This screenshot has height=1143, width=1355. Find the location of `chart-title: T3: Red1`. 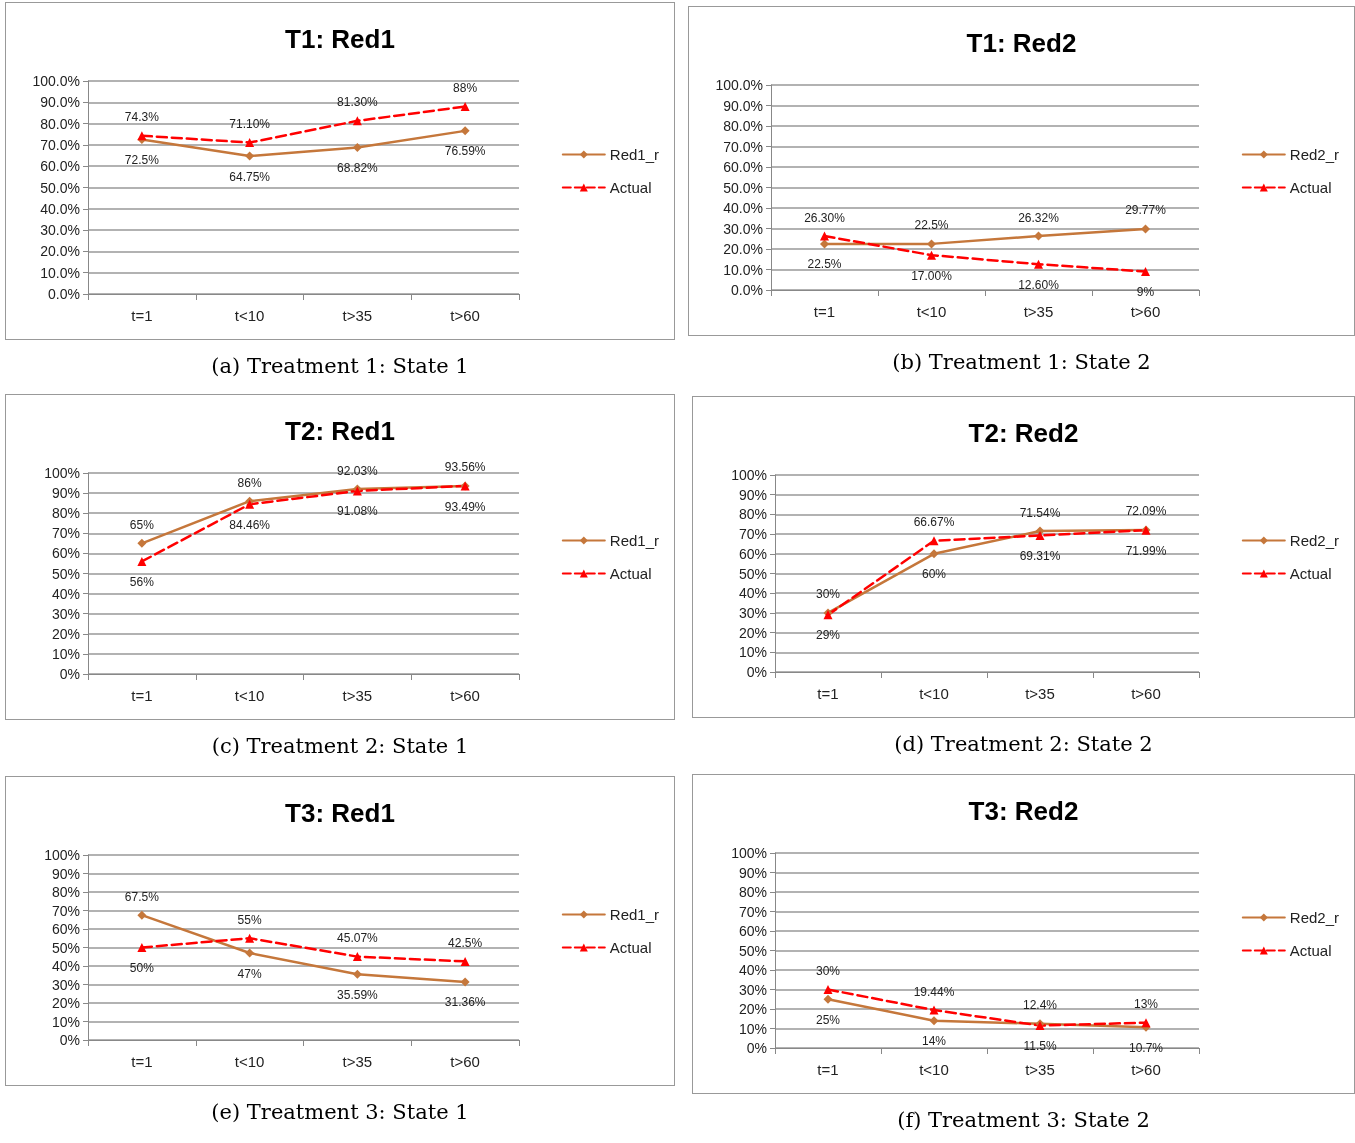

chart-title: T3: Red1 is located at coordinates (340, 813).